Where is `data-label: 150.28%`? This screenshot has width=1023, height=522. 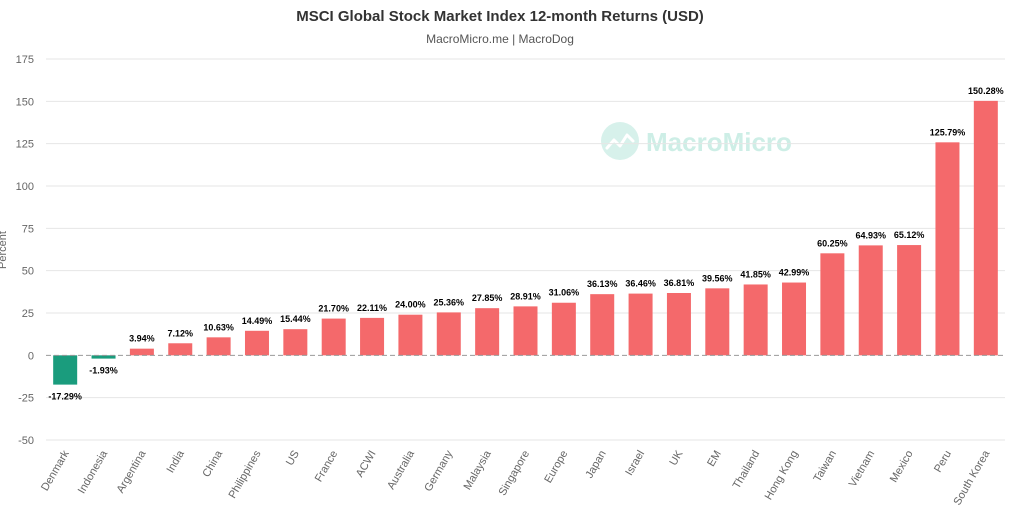 data-label: 150.28% is located at coordinates (986, 91).